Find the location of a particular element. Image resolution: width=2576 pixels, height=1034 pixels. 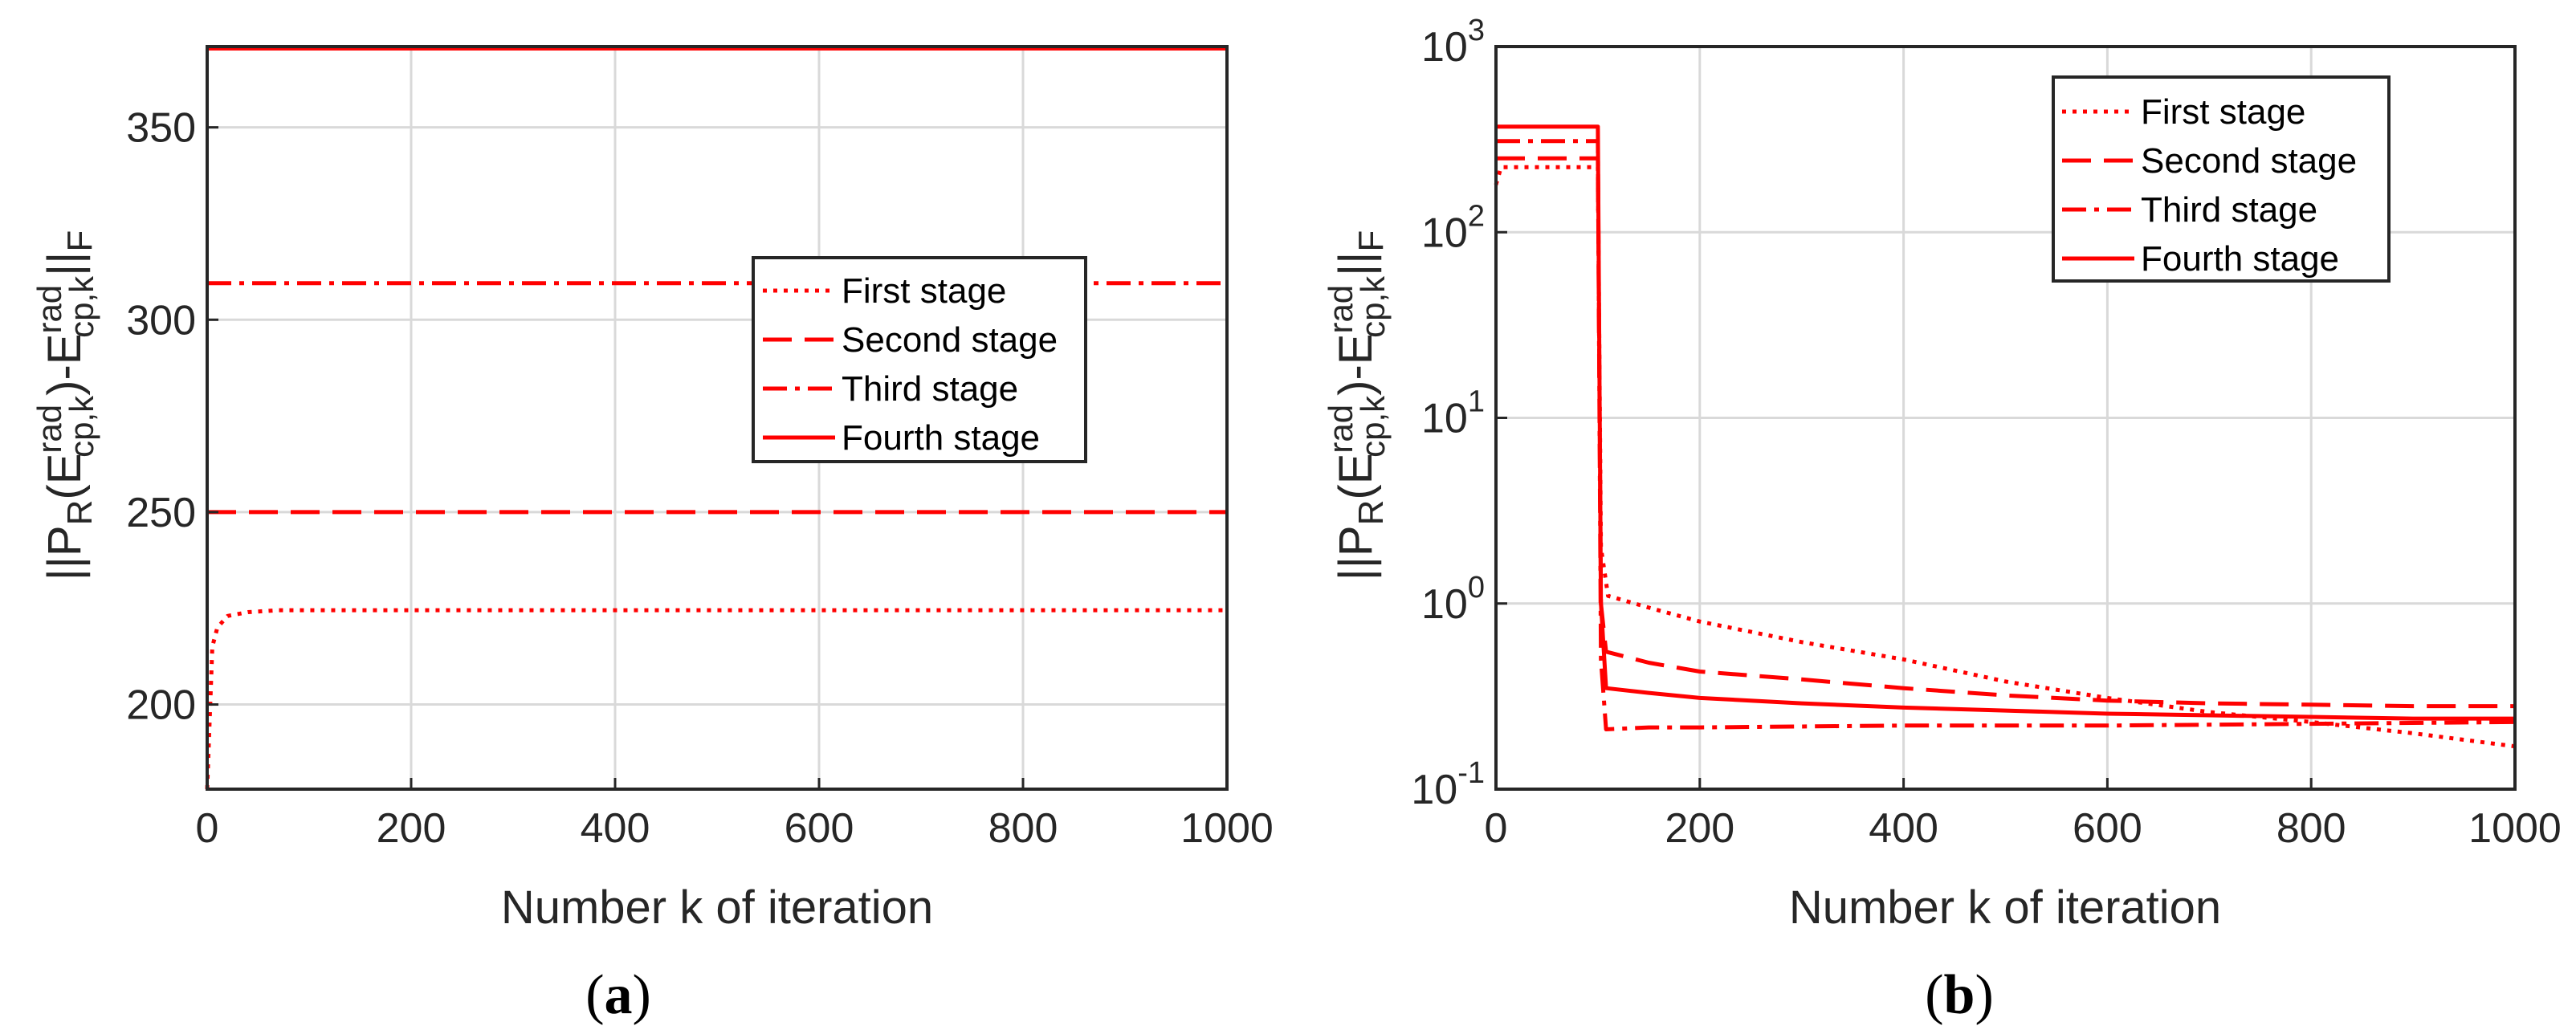

legend-label-a-third: Third stage is located at coordinates (930, 389).